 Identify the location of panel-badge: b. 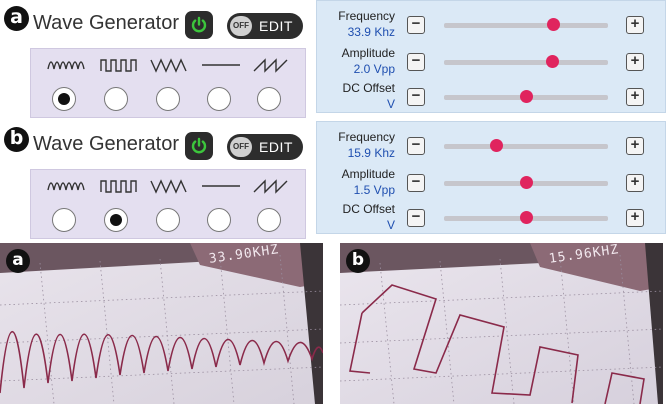
(16, 139).